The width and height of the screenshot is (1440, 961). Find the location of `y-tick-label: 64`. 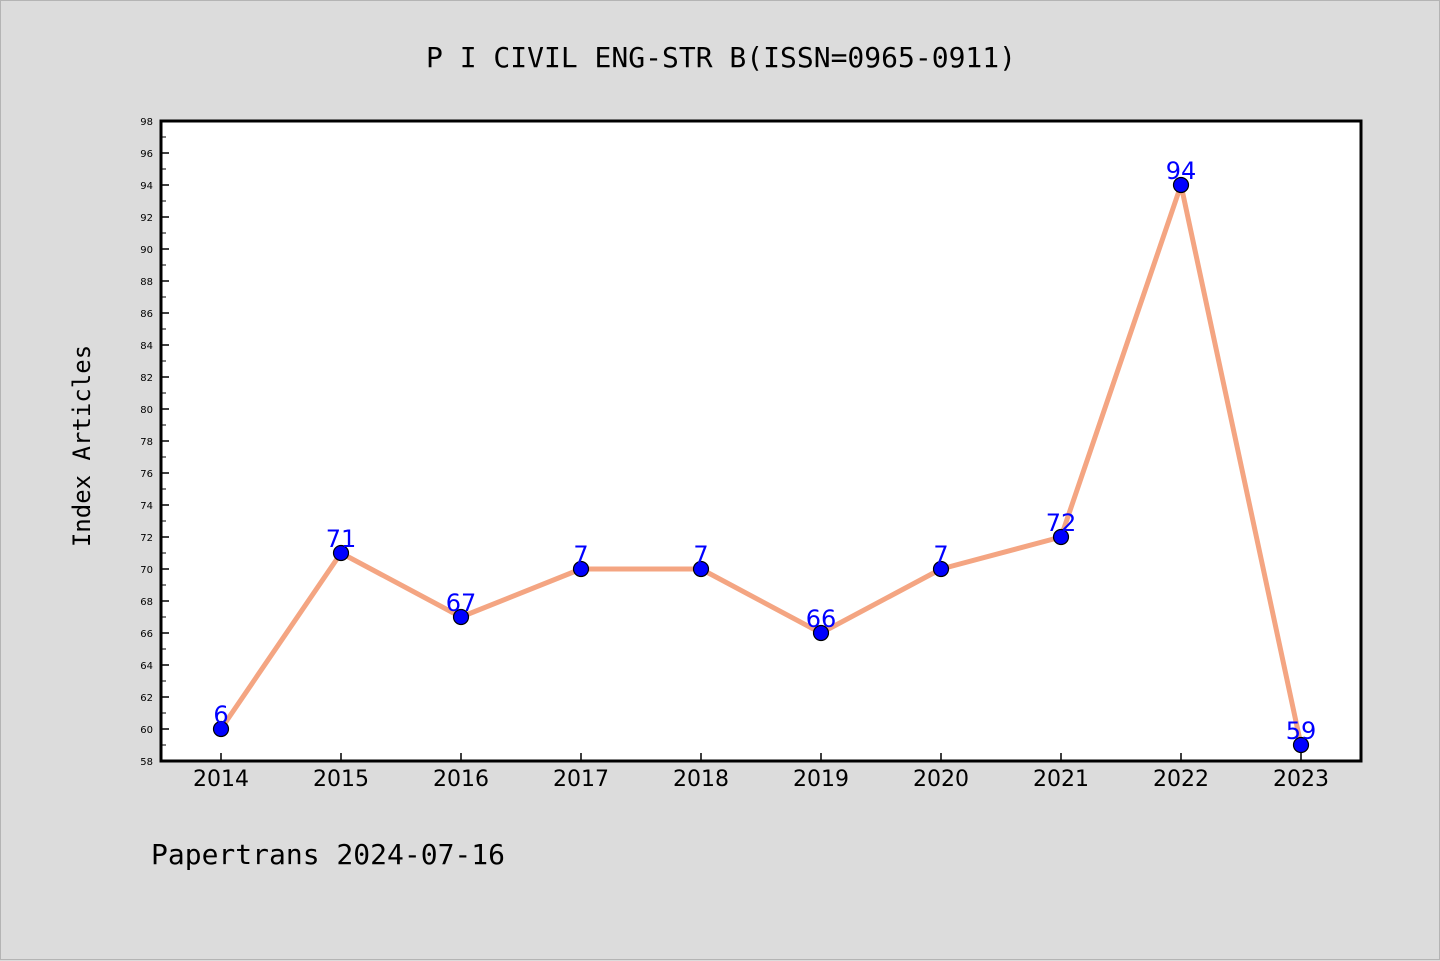

y-tick-label: 64 is located at coordinates (146, 666).